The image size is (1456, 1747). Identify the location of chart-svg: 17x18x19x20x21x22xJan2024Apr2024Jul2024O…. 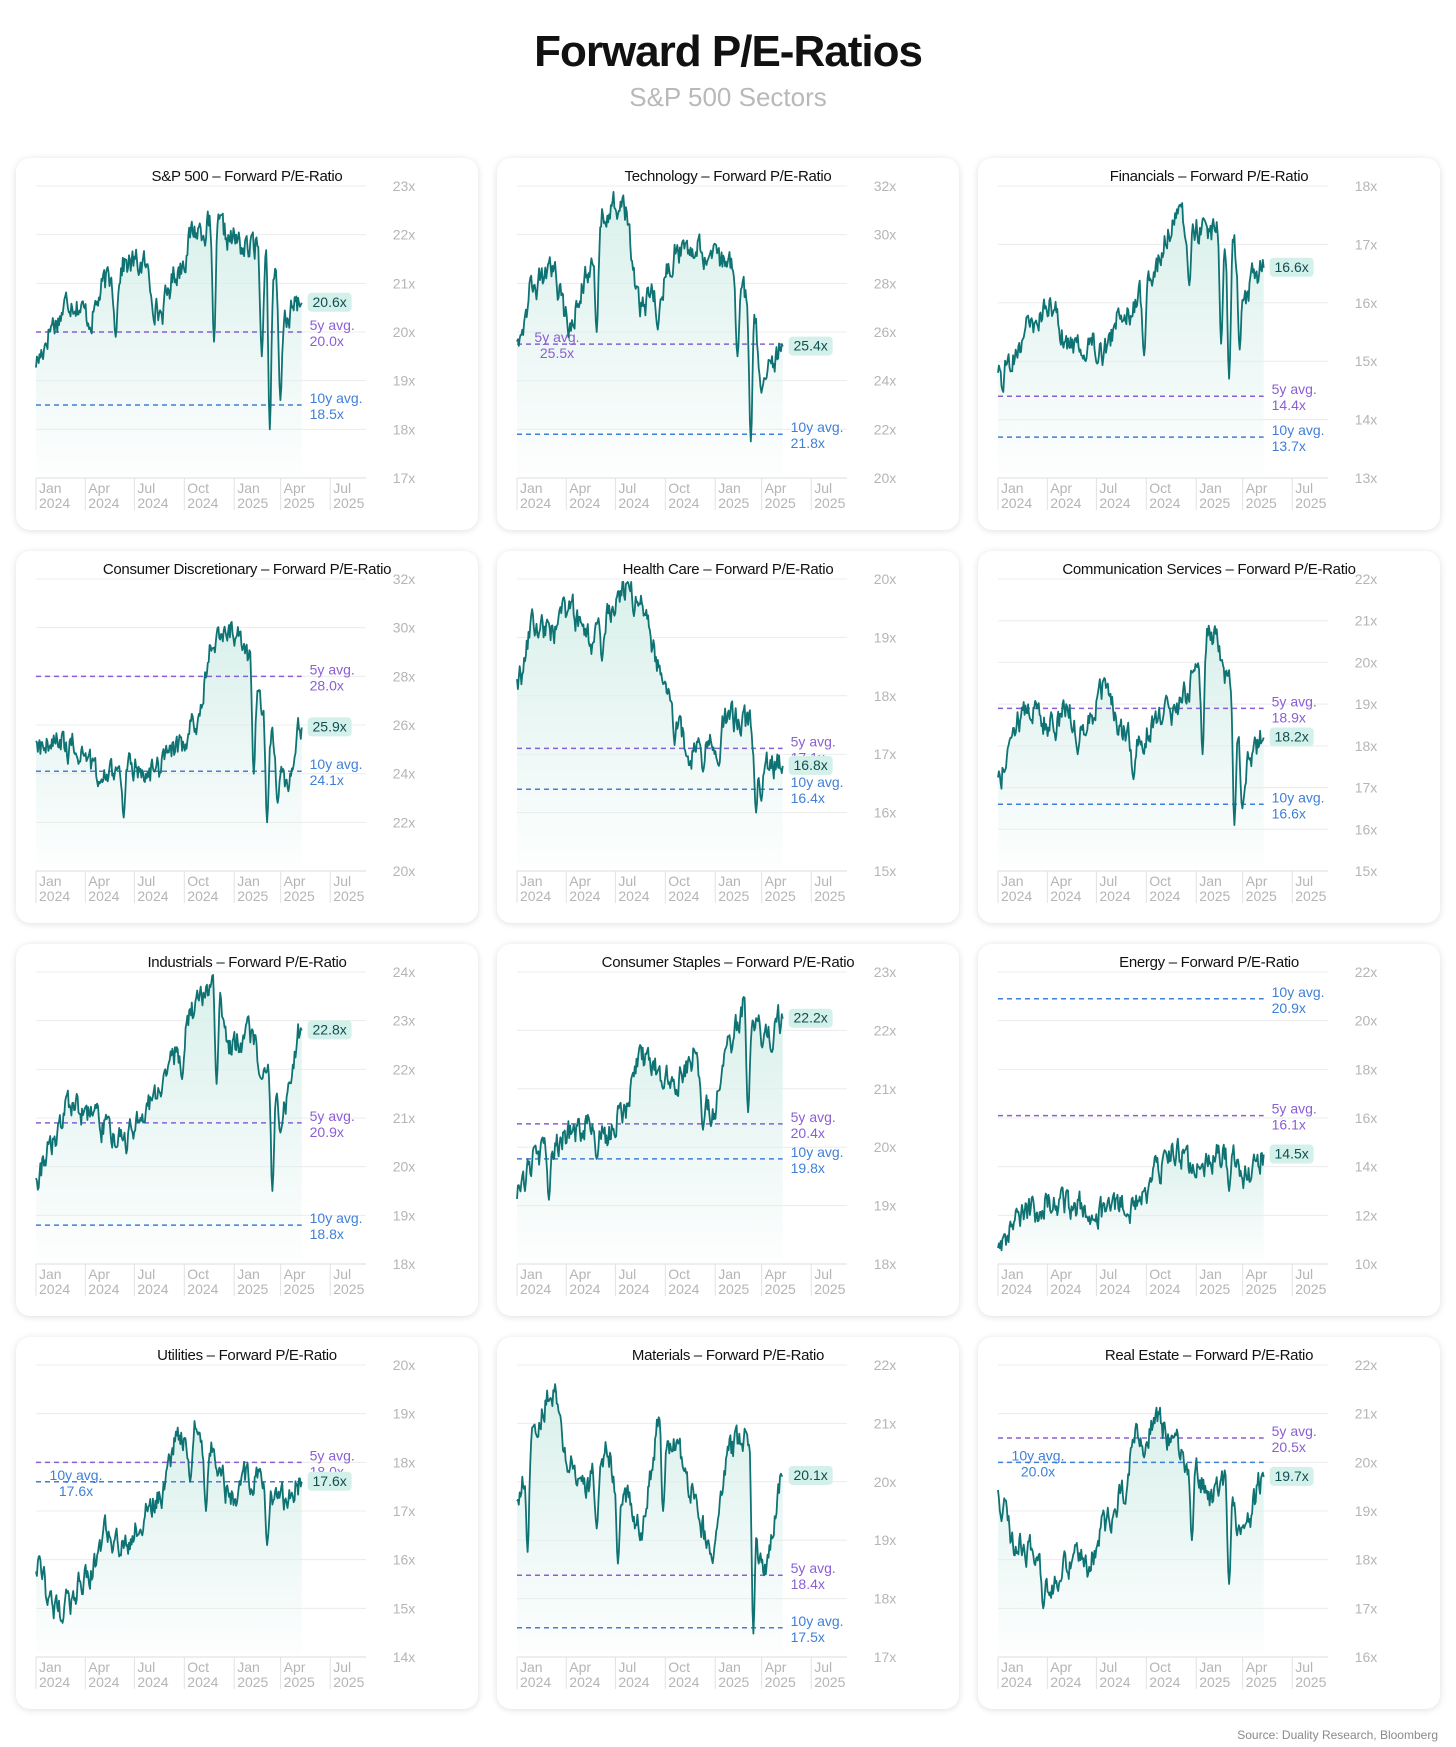
(706, 1523).